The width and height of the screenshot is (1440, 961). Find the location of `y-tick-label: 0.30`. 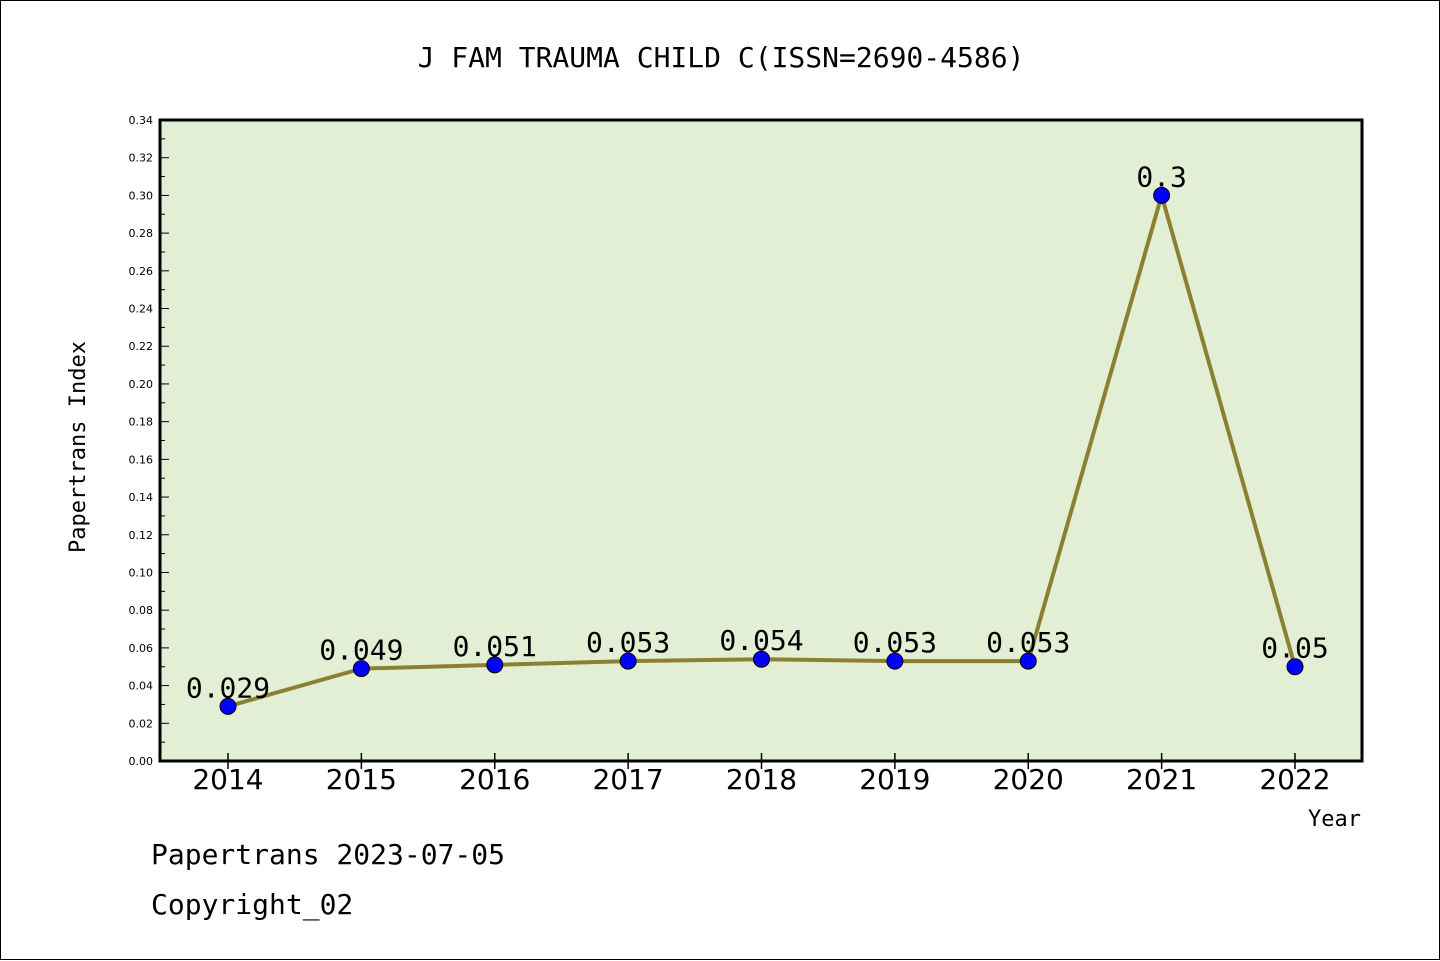

y-tick-label: 0.30 is located at coordinates (141, 195).